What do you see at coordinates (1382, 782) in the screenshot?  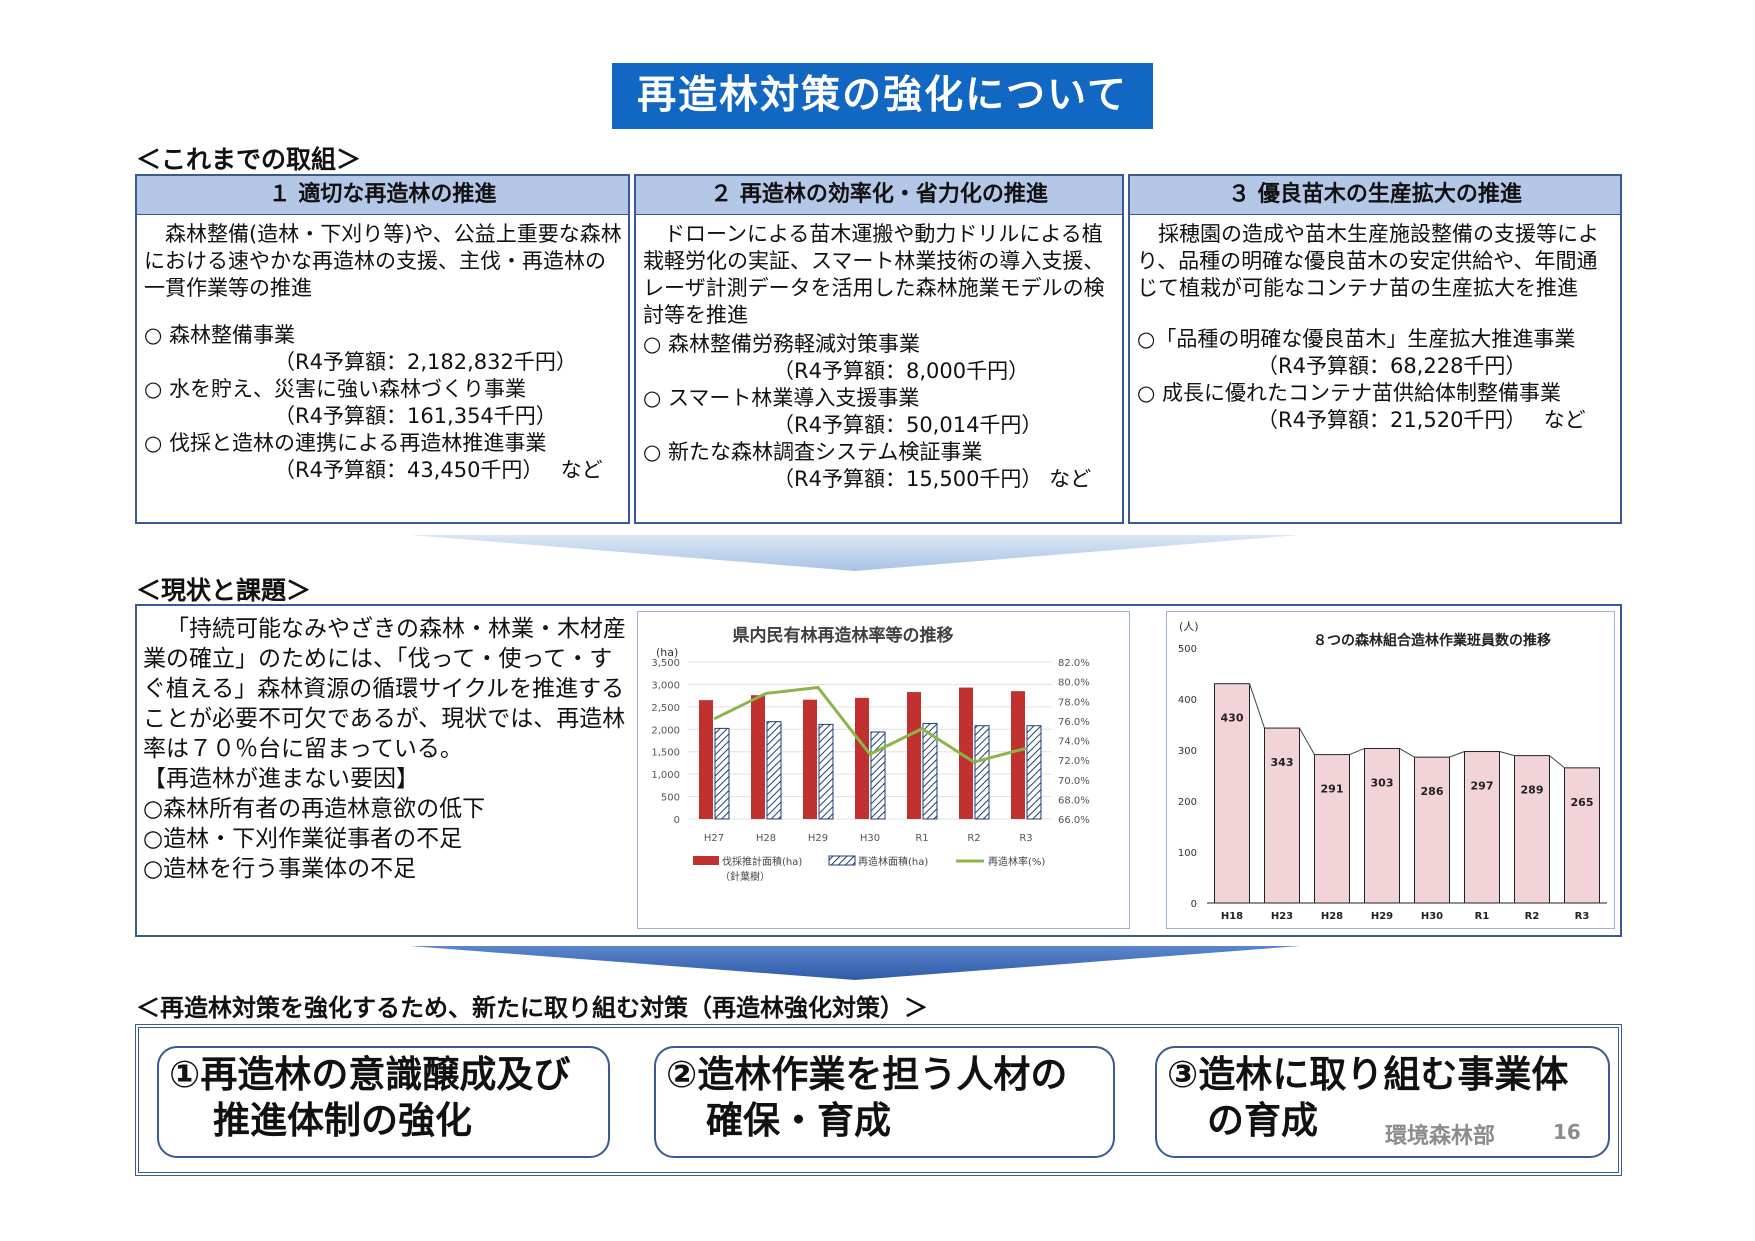 I see `chart-2-data-label: 303` at bounding box center [1382, 782].